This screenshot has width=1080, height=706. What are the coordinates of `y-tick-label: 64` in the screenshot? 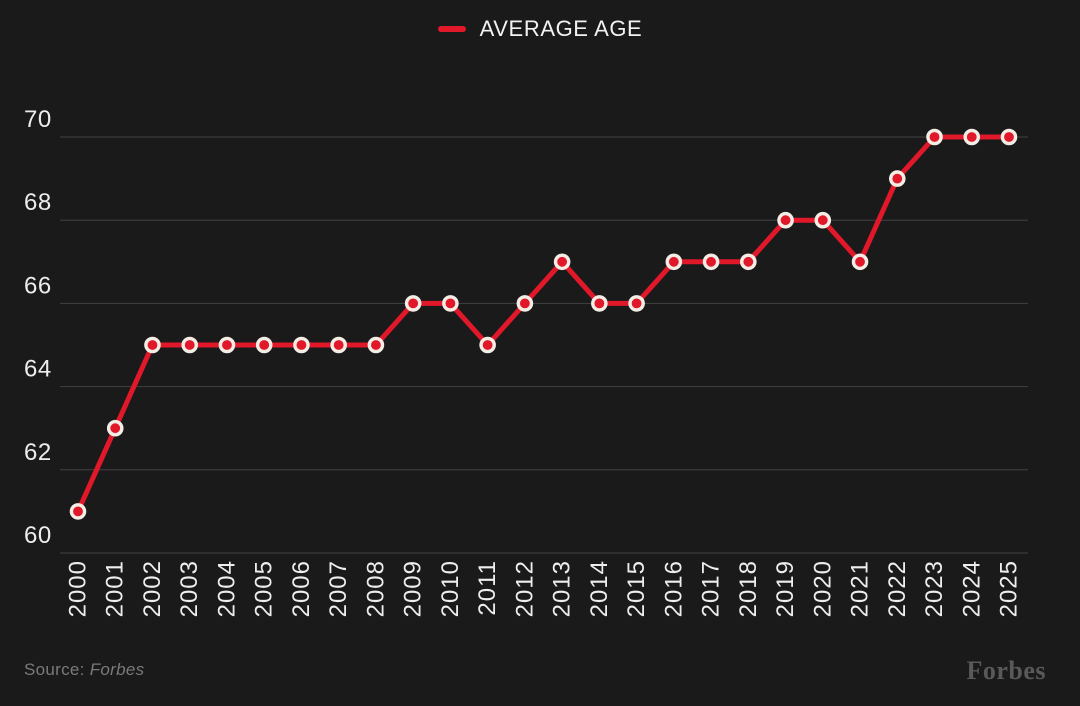 It's located at (38, 369).